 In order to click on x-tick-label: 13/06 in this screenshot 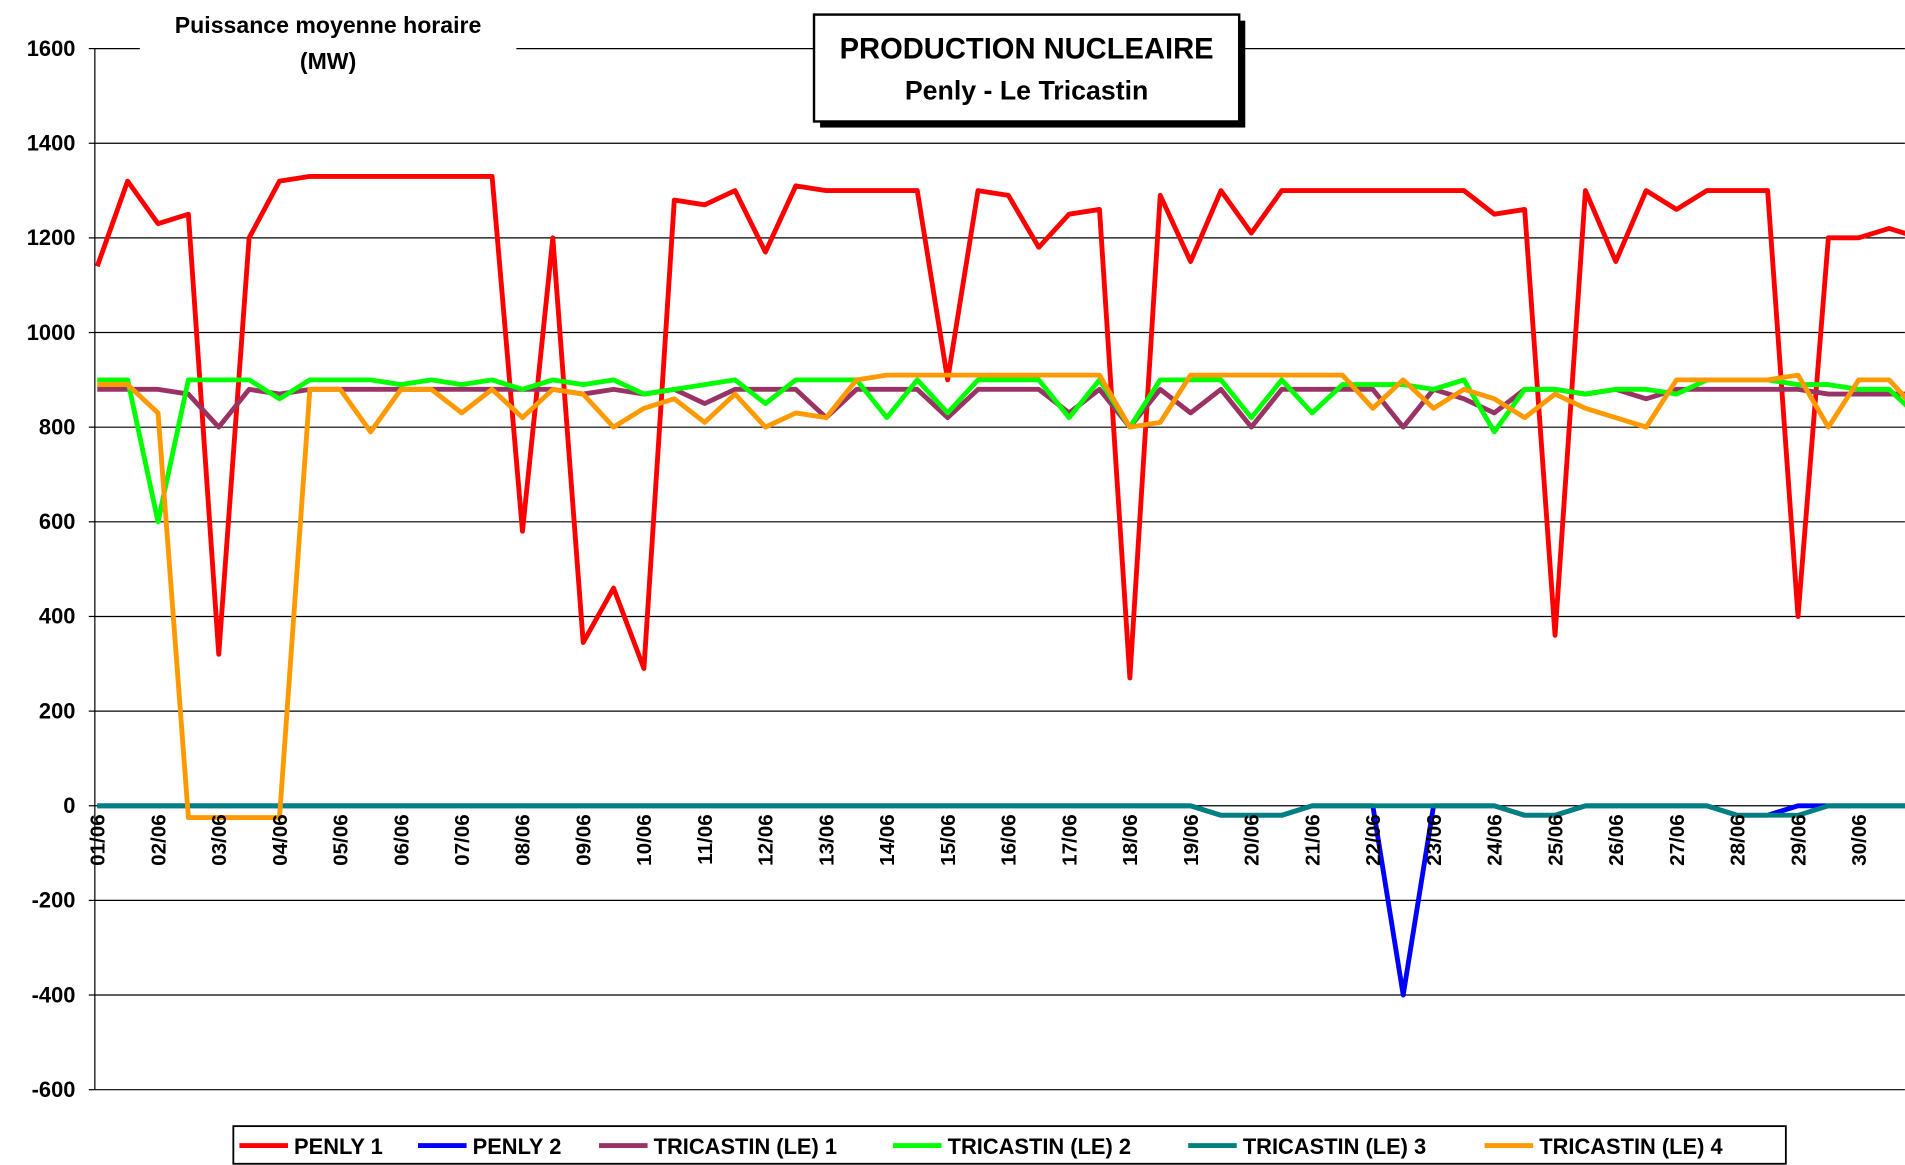, I will do `click(826, 840)`.